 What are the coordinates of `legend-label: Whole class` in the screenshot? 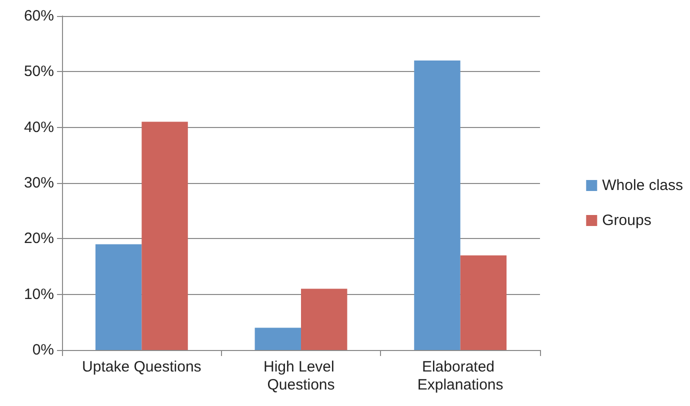 It's located at (642, 185).